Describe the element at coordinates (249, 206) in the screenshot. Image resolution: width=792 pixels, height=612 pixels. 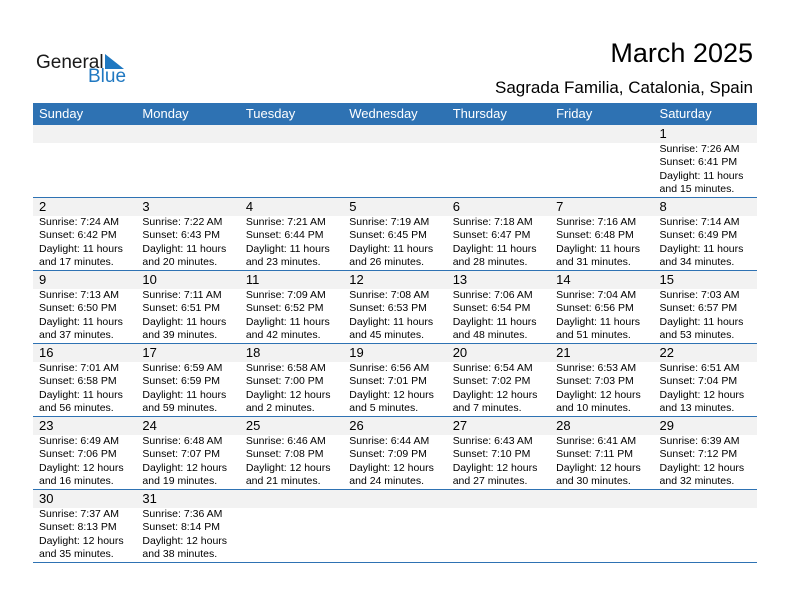
I see `day-number: 4` at that location.